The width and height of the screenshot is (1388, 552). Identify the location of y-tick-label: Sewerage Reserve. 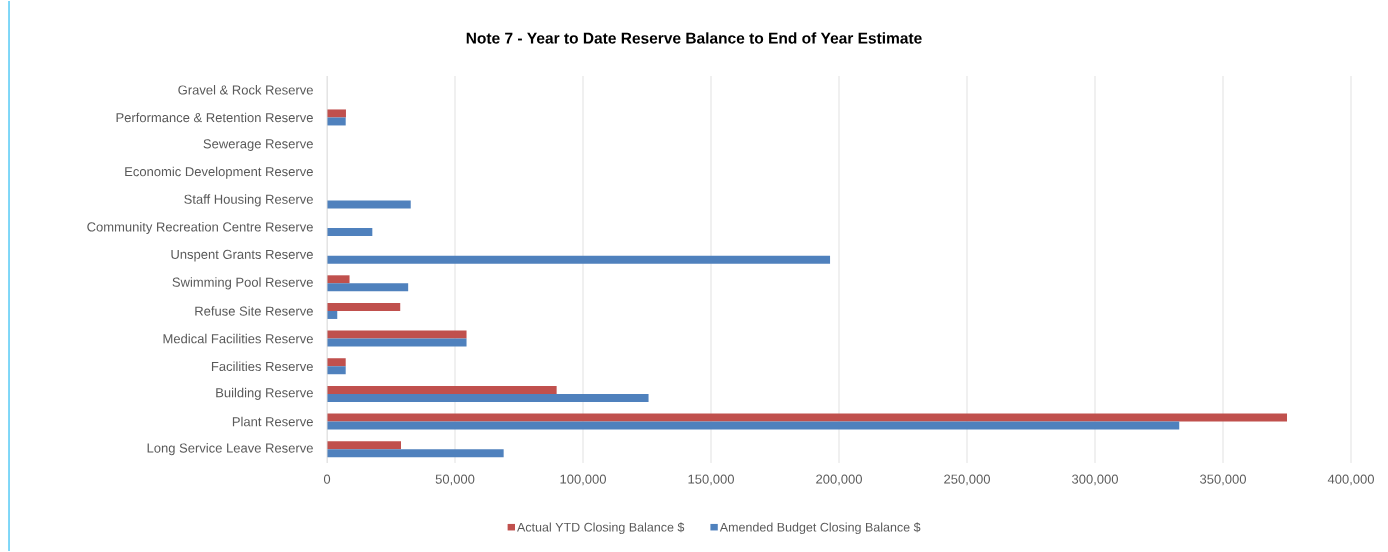
(258, 145).